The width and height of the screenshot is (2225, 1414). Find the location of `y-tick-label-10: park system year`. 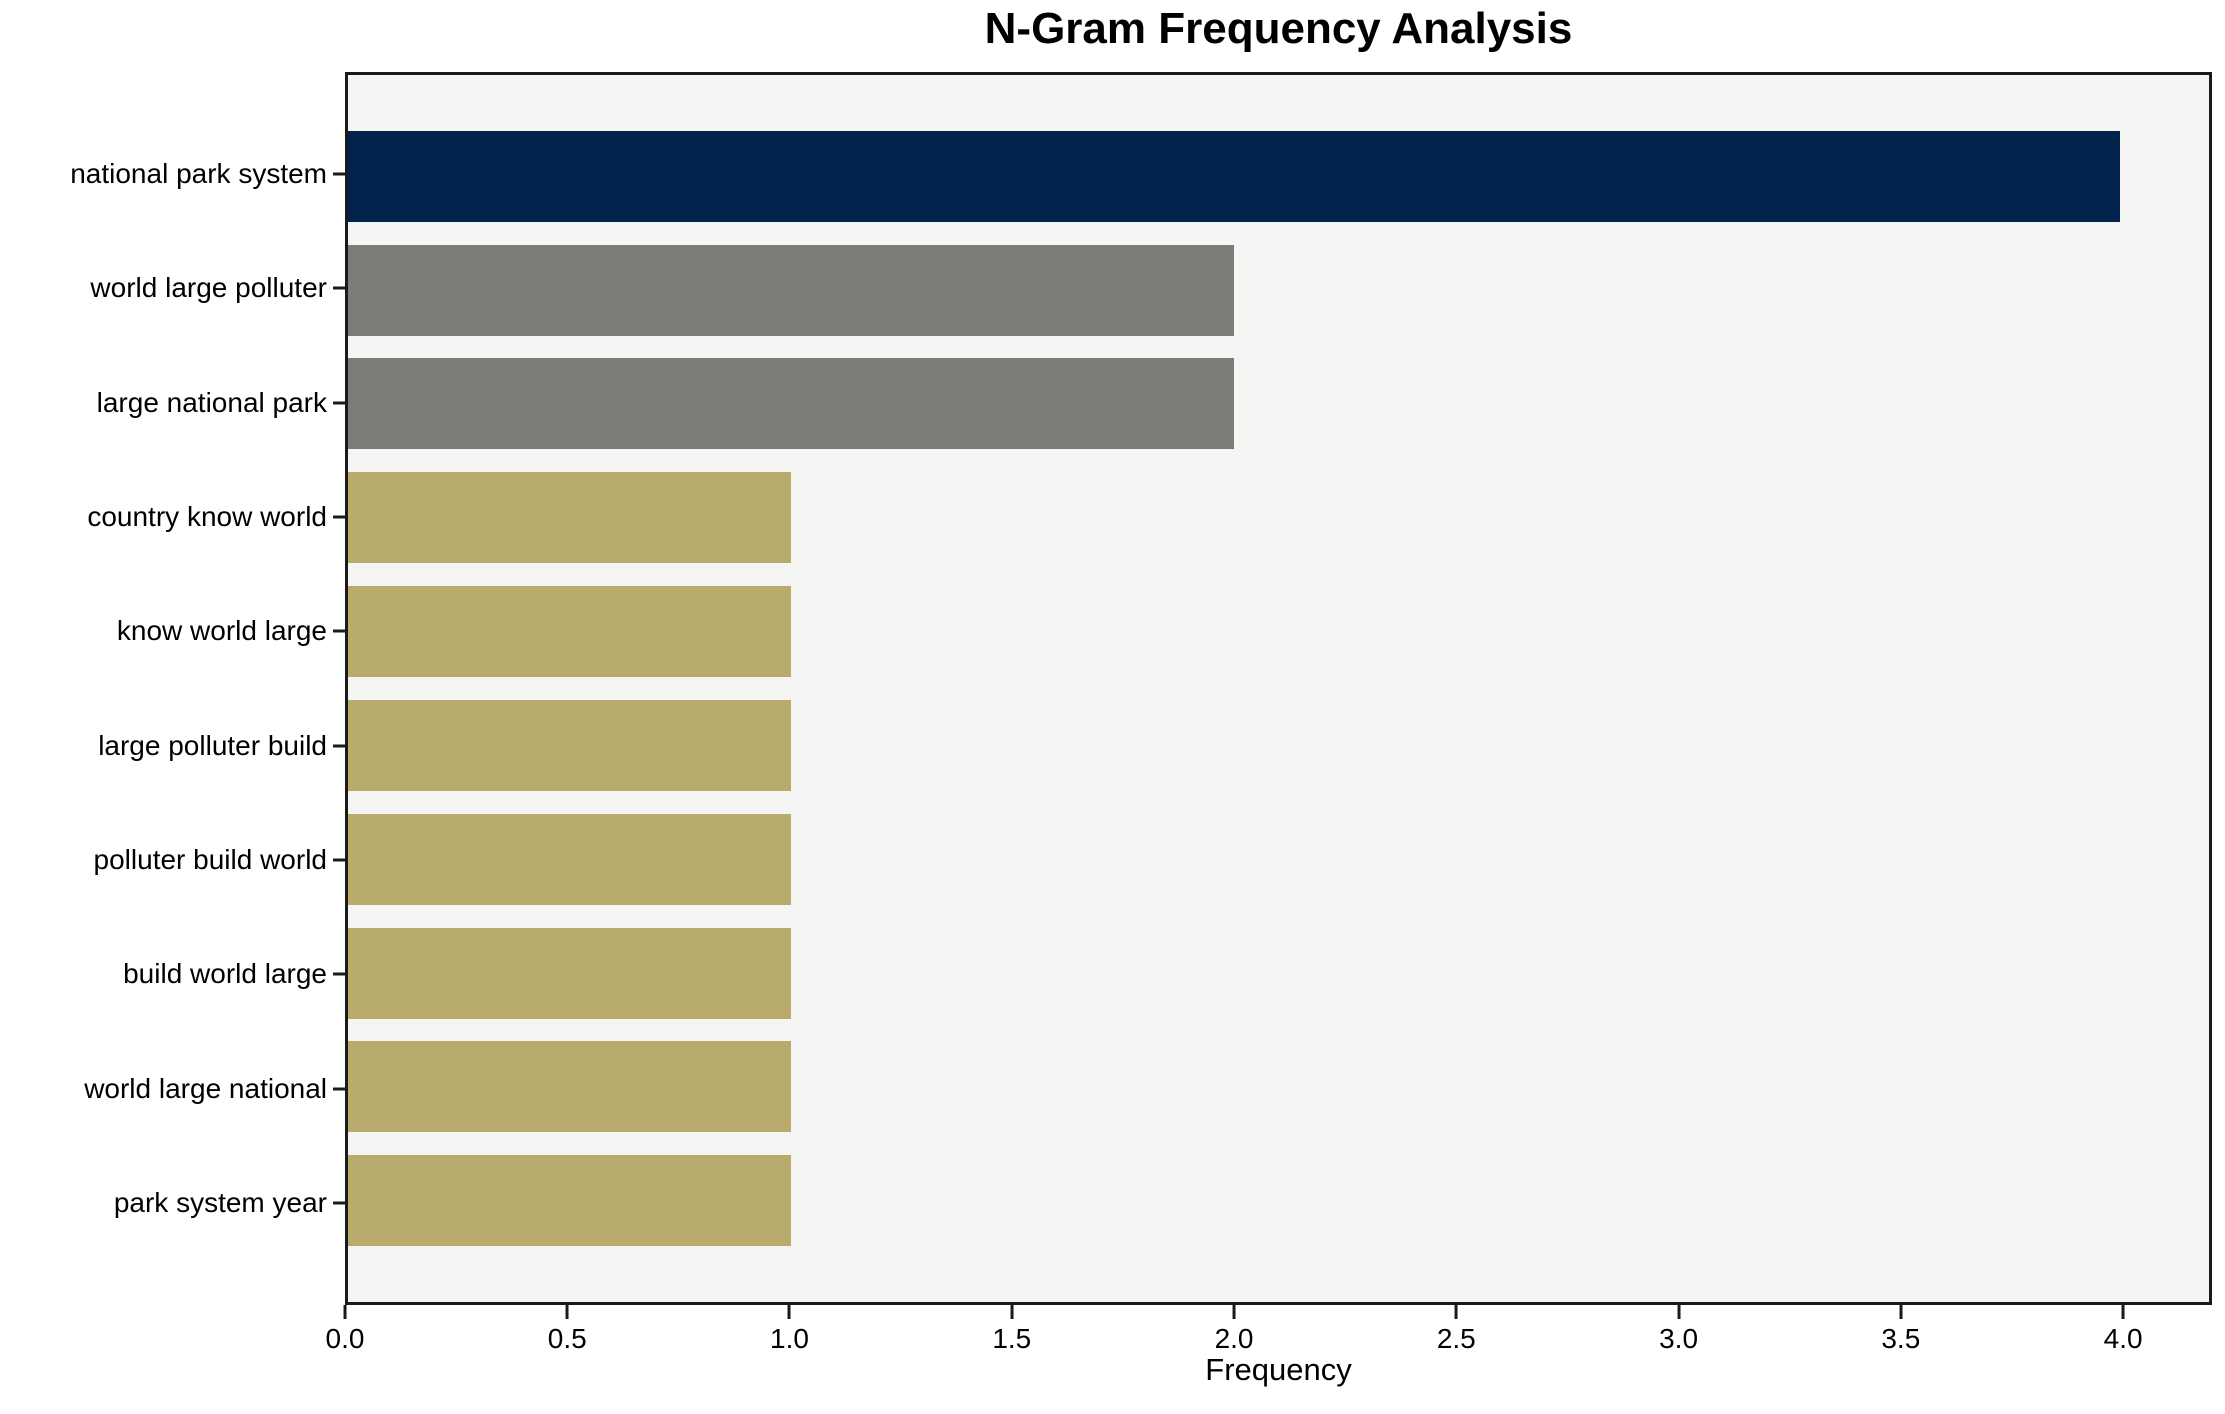

y-tick-label-10: park system year is located at coordinates (220, 1203).